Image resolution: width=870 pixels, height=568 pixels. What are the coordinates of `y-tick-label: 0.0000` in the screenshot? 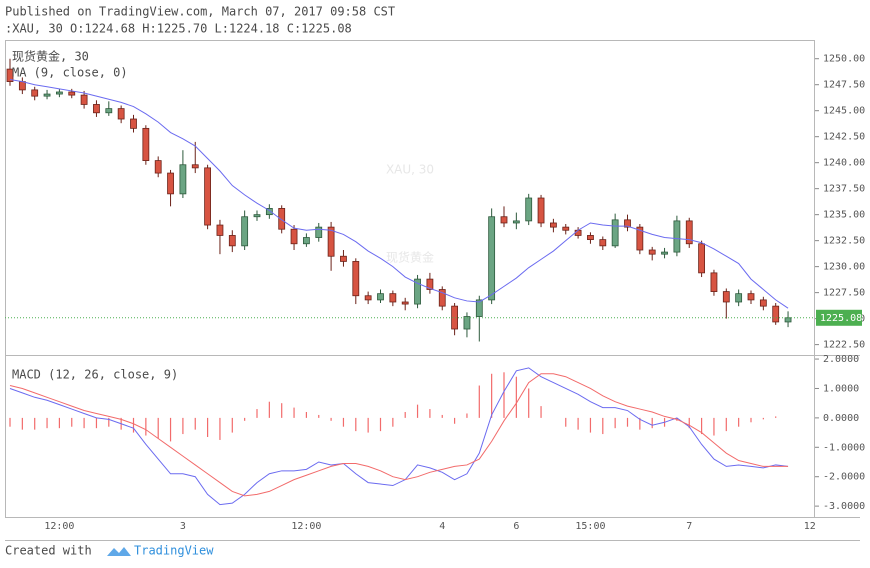 It's located at (841, 418).